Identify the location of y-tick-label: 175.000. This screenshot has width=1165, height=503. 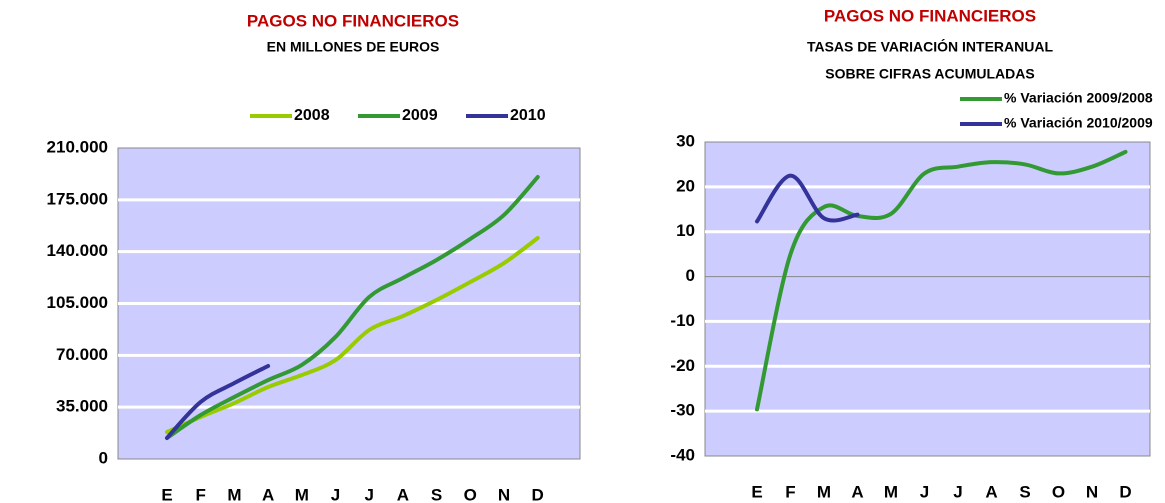
(77, 198).